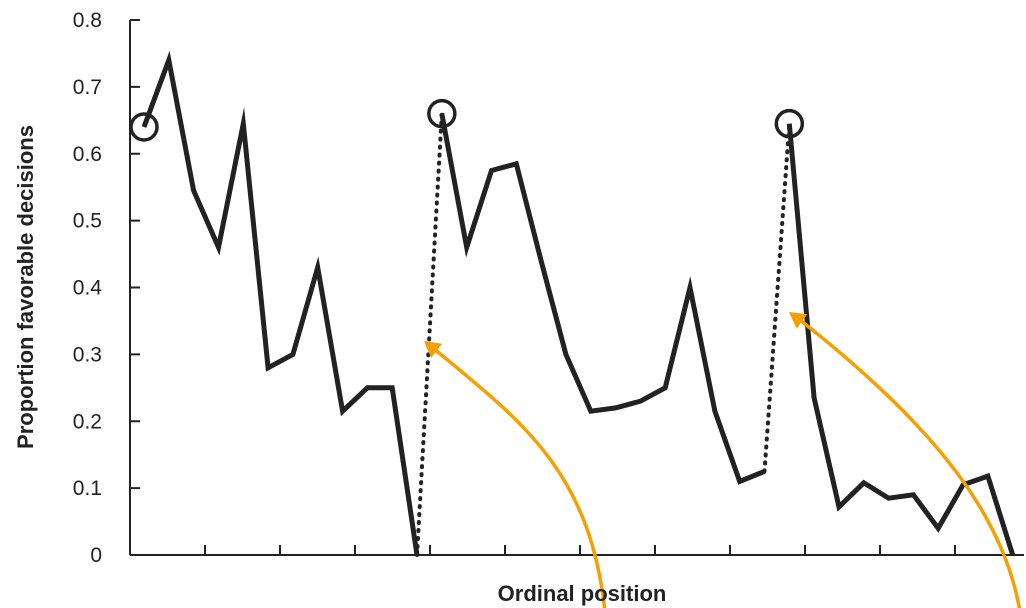 The width and height of the screenshot is (1026, 608). I want to click on y-tick-label: 0.8, so click(87, 20).